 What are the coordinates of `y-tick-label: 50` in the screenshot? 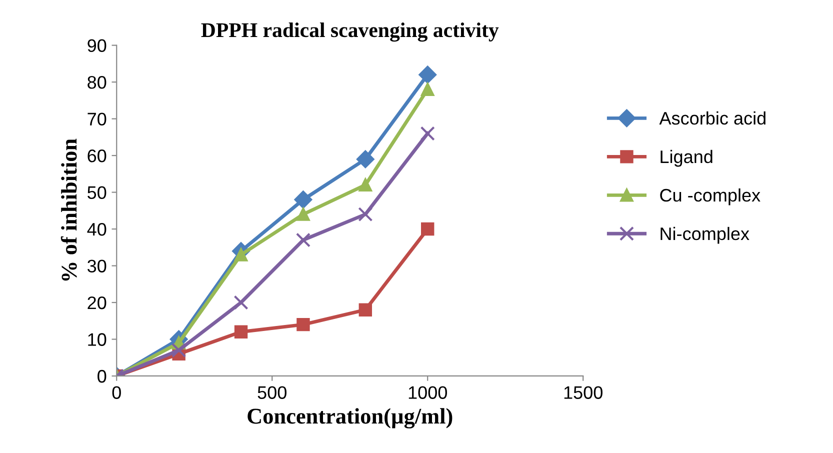 It's located at (97, 192).